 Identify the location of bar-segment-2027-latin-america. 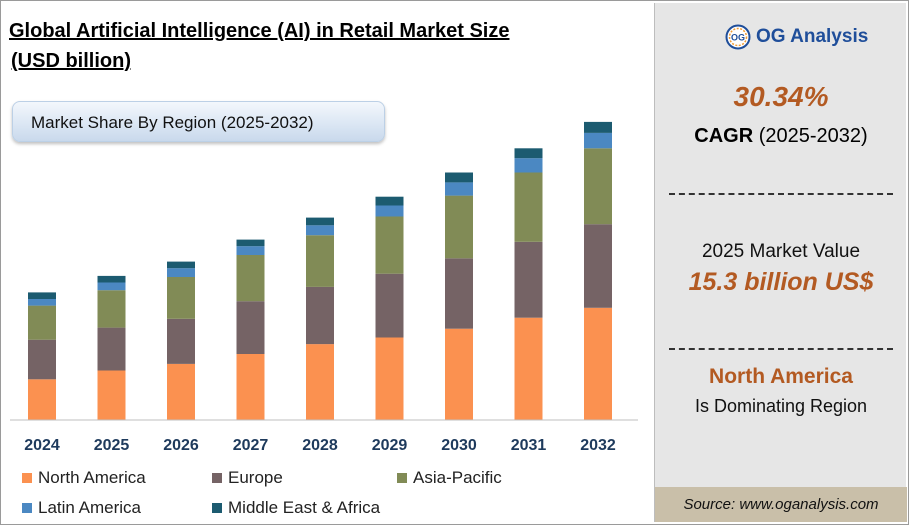
(250, 250).